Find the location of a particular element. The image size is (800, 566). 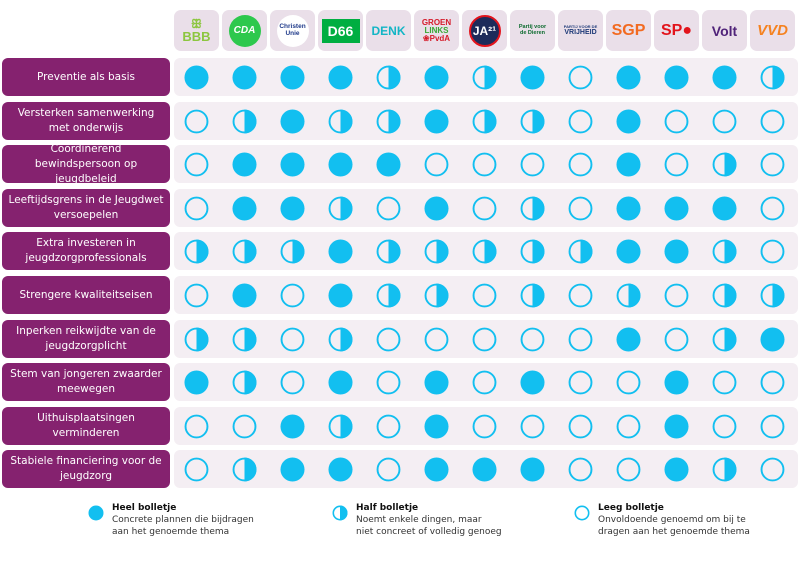

theme-label: Versterken samenwerking met onderwijs is located at coordinates (86, 120).